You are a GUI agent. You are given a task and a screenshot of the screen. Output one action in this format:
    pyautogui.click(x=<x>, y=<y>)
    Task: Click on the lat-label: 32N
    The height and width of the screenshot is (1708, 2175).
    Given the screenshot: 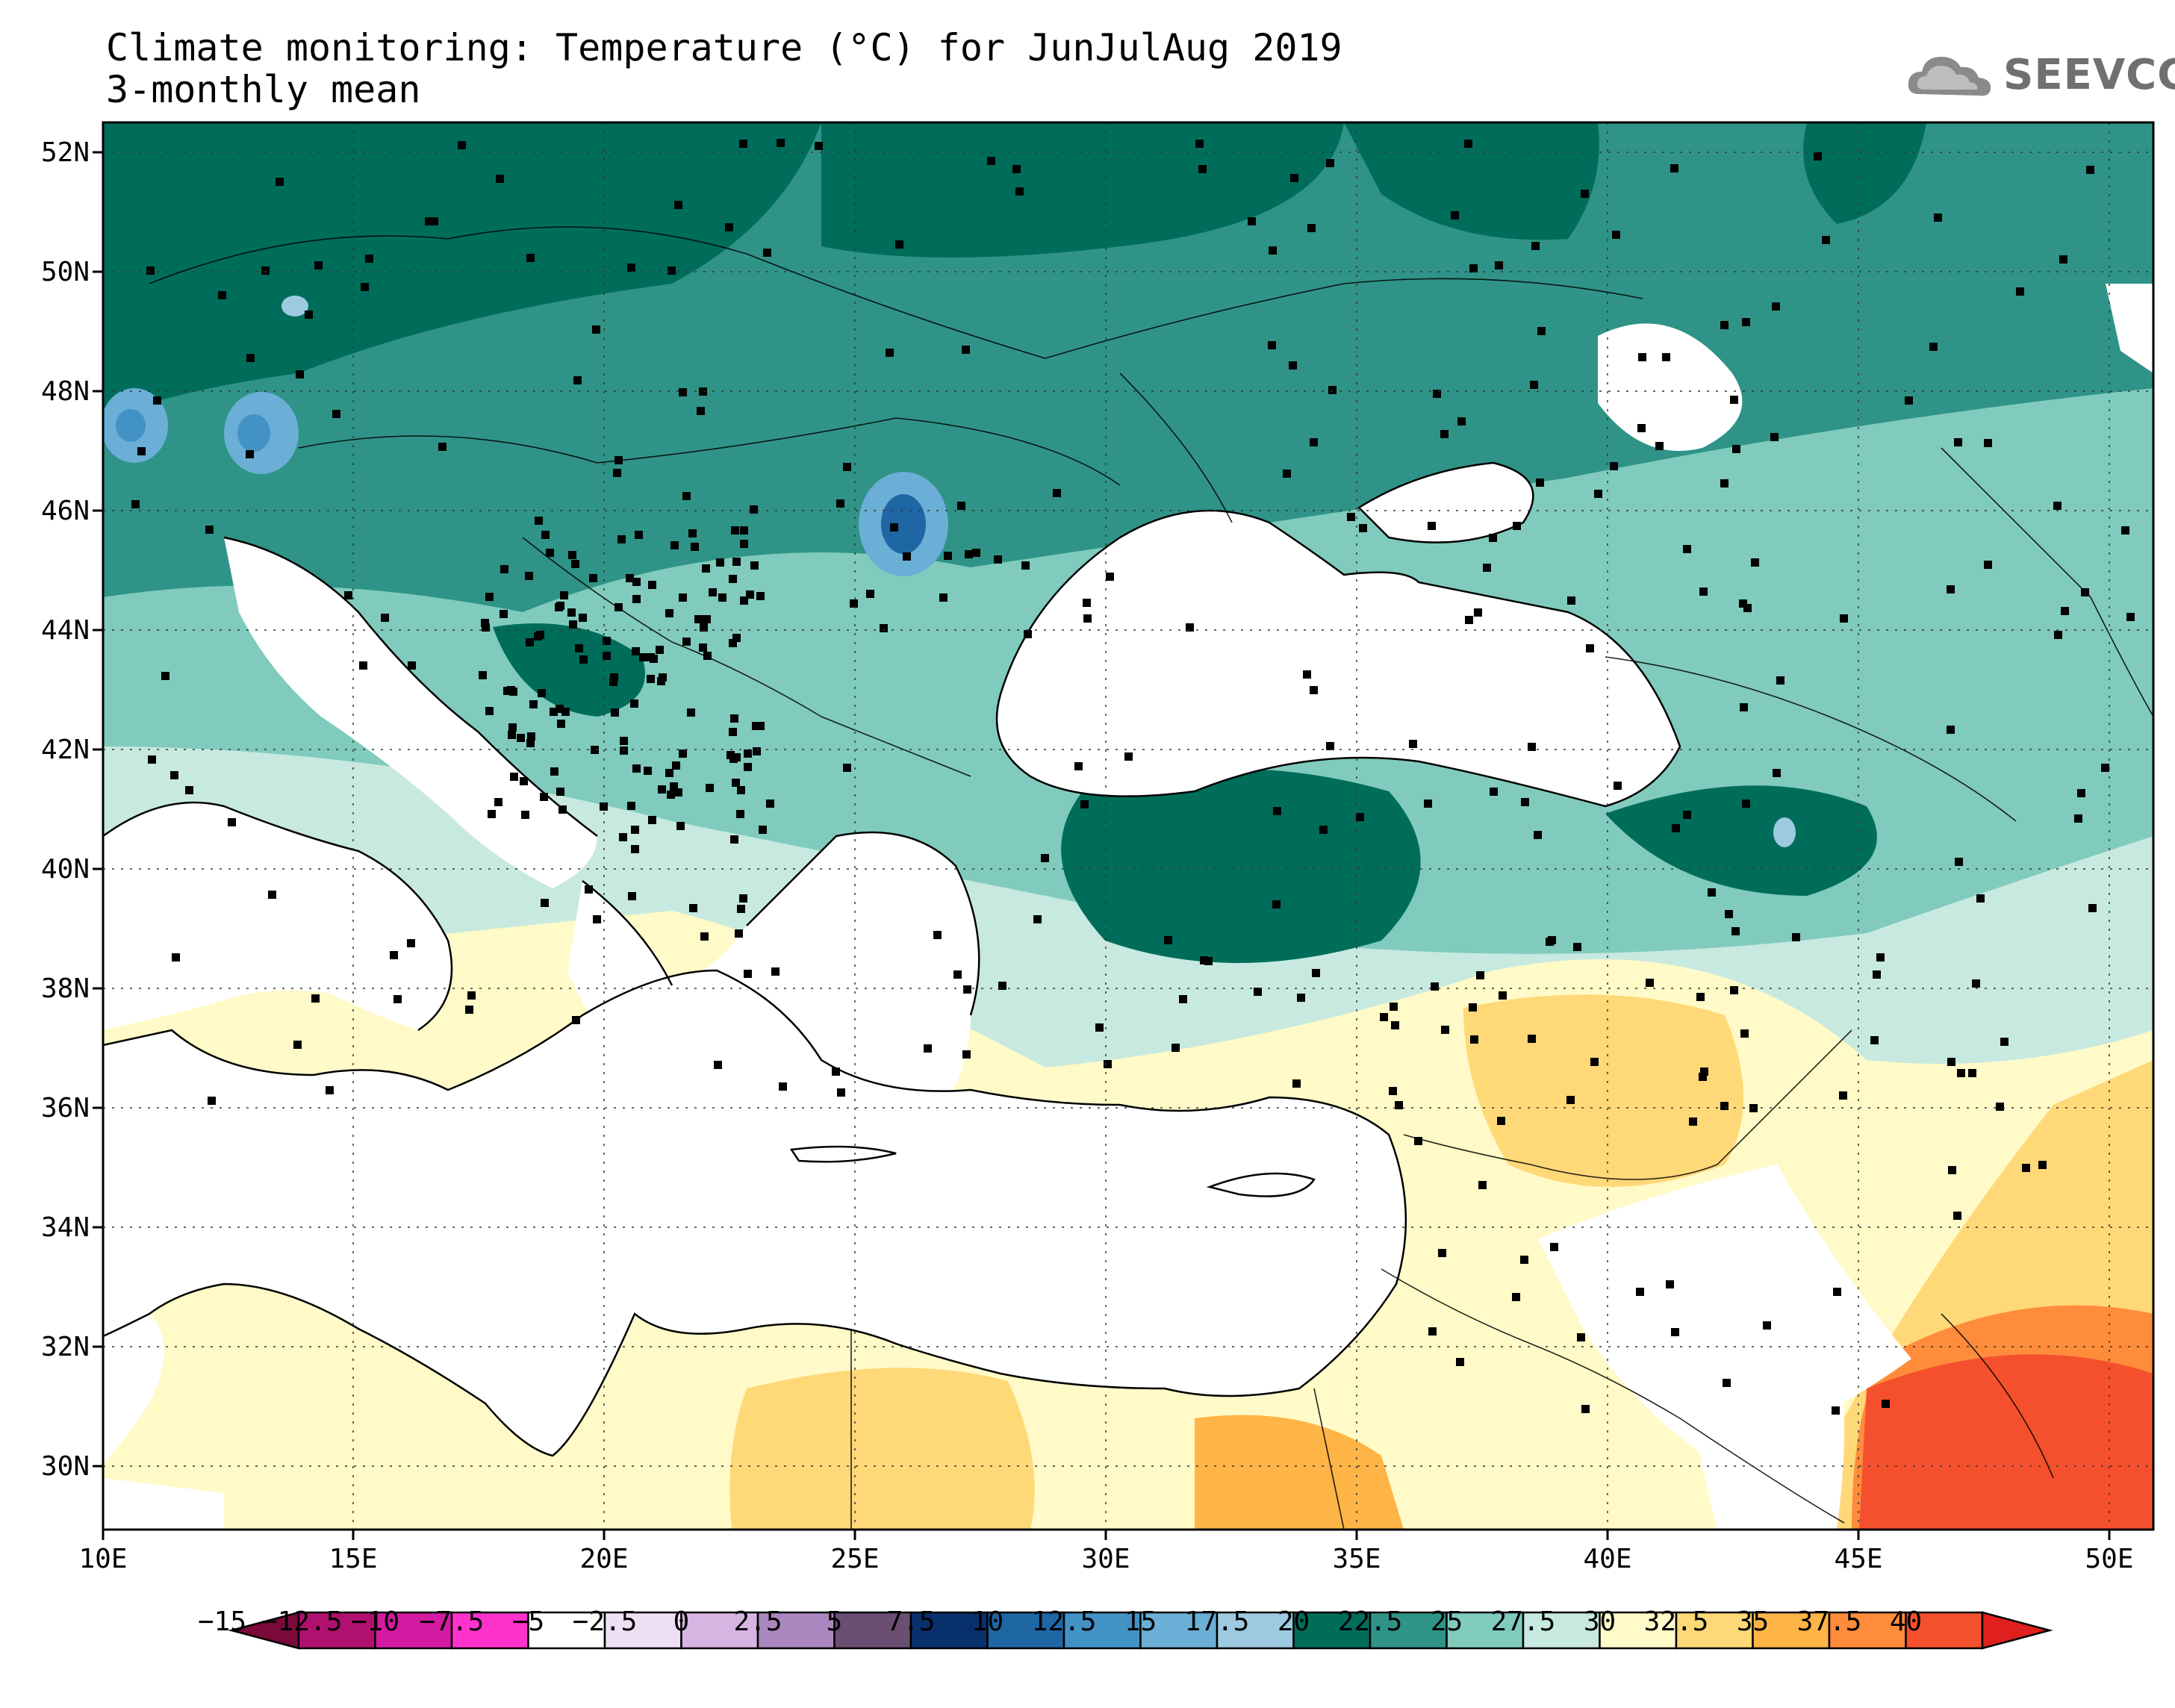 What is the action you would take?
    pyautogui.click(x=65, y=1347)
    